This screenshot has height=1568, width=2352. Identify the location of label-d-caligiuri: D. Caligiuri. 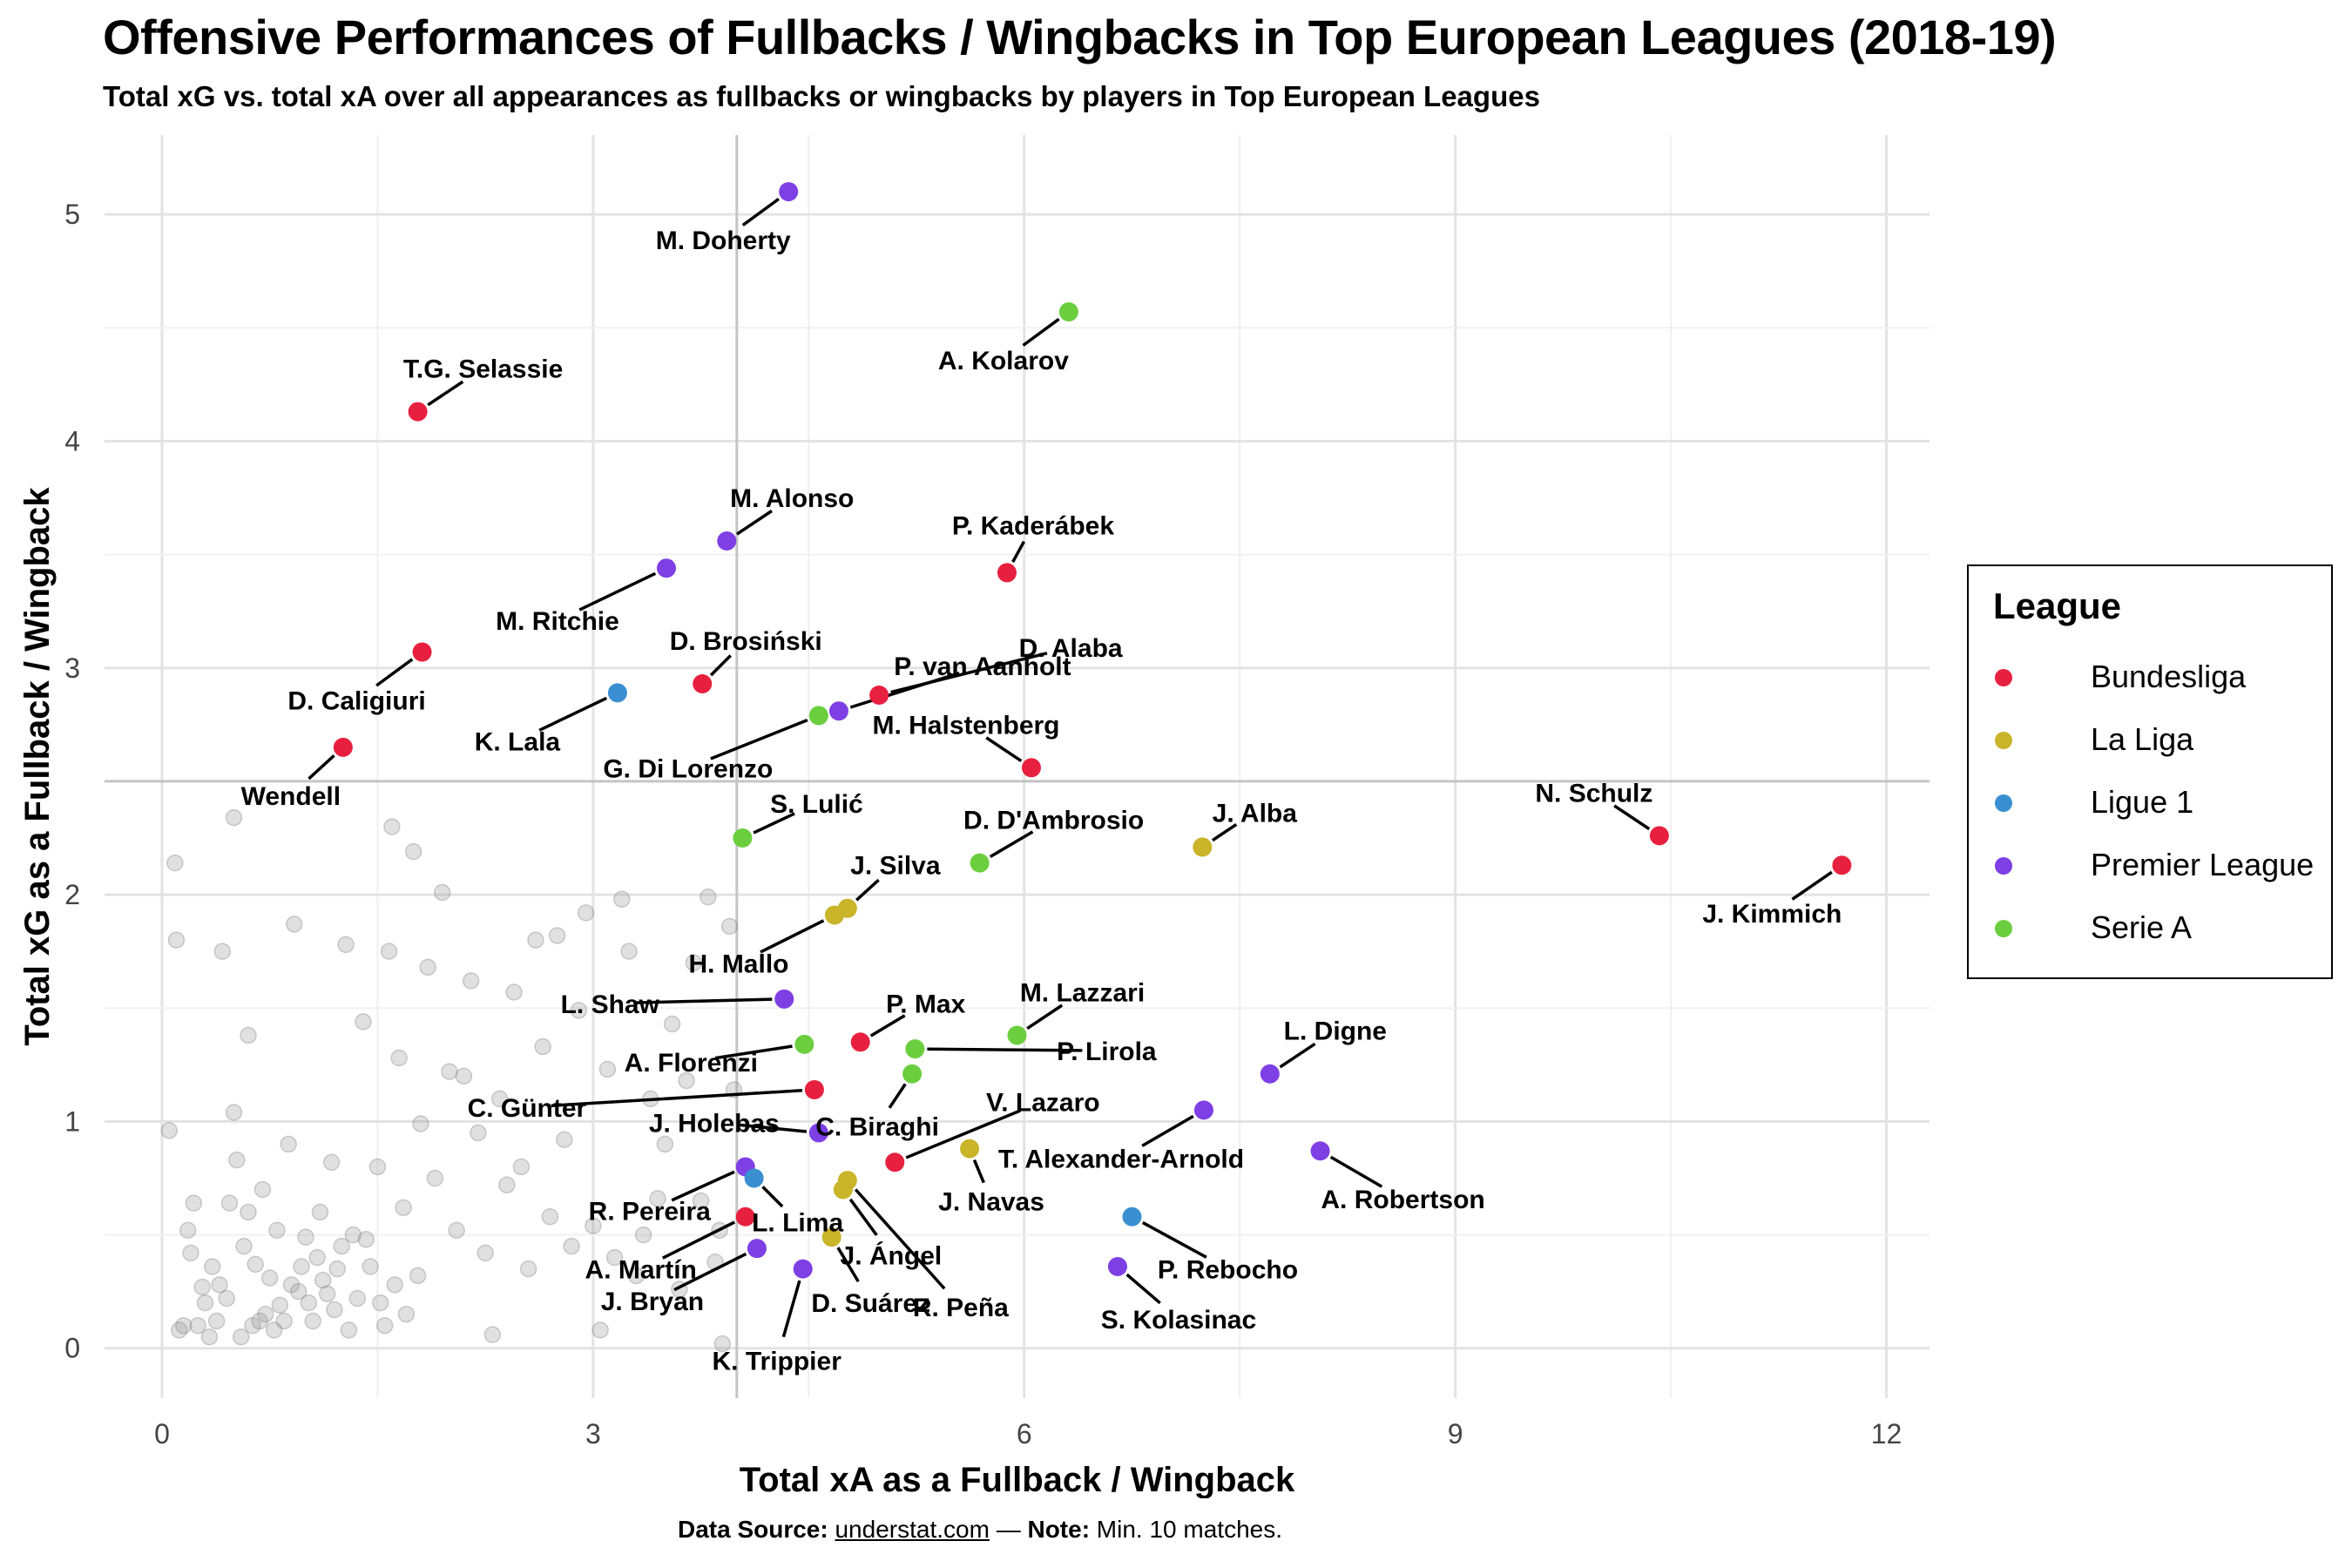
(356, 702).